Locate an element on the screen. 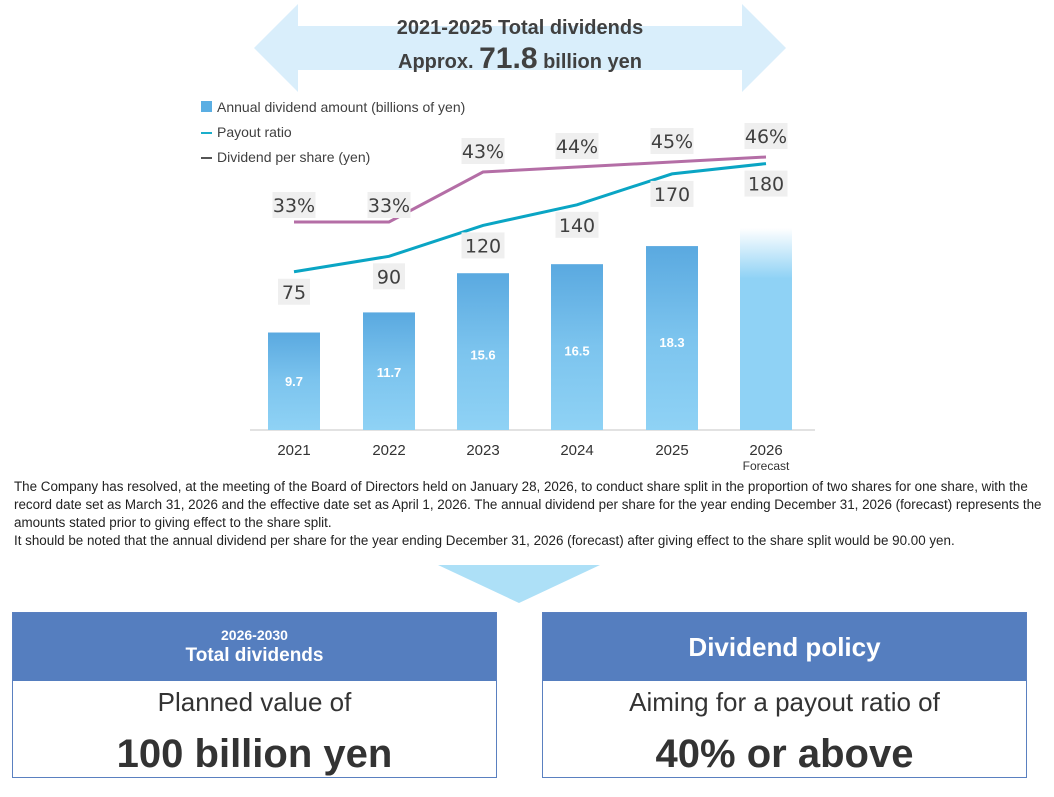 The height and width of the screenshot is (797, 1054). policy-value: 40% or above is located at coordinates (784, 754).